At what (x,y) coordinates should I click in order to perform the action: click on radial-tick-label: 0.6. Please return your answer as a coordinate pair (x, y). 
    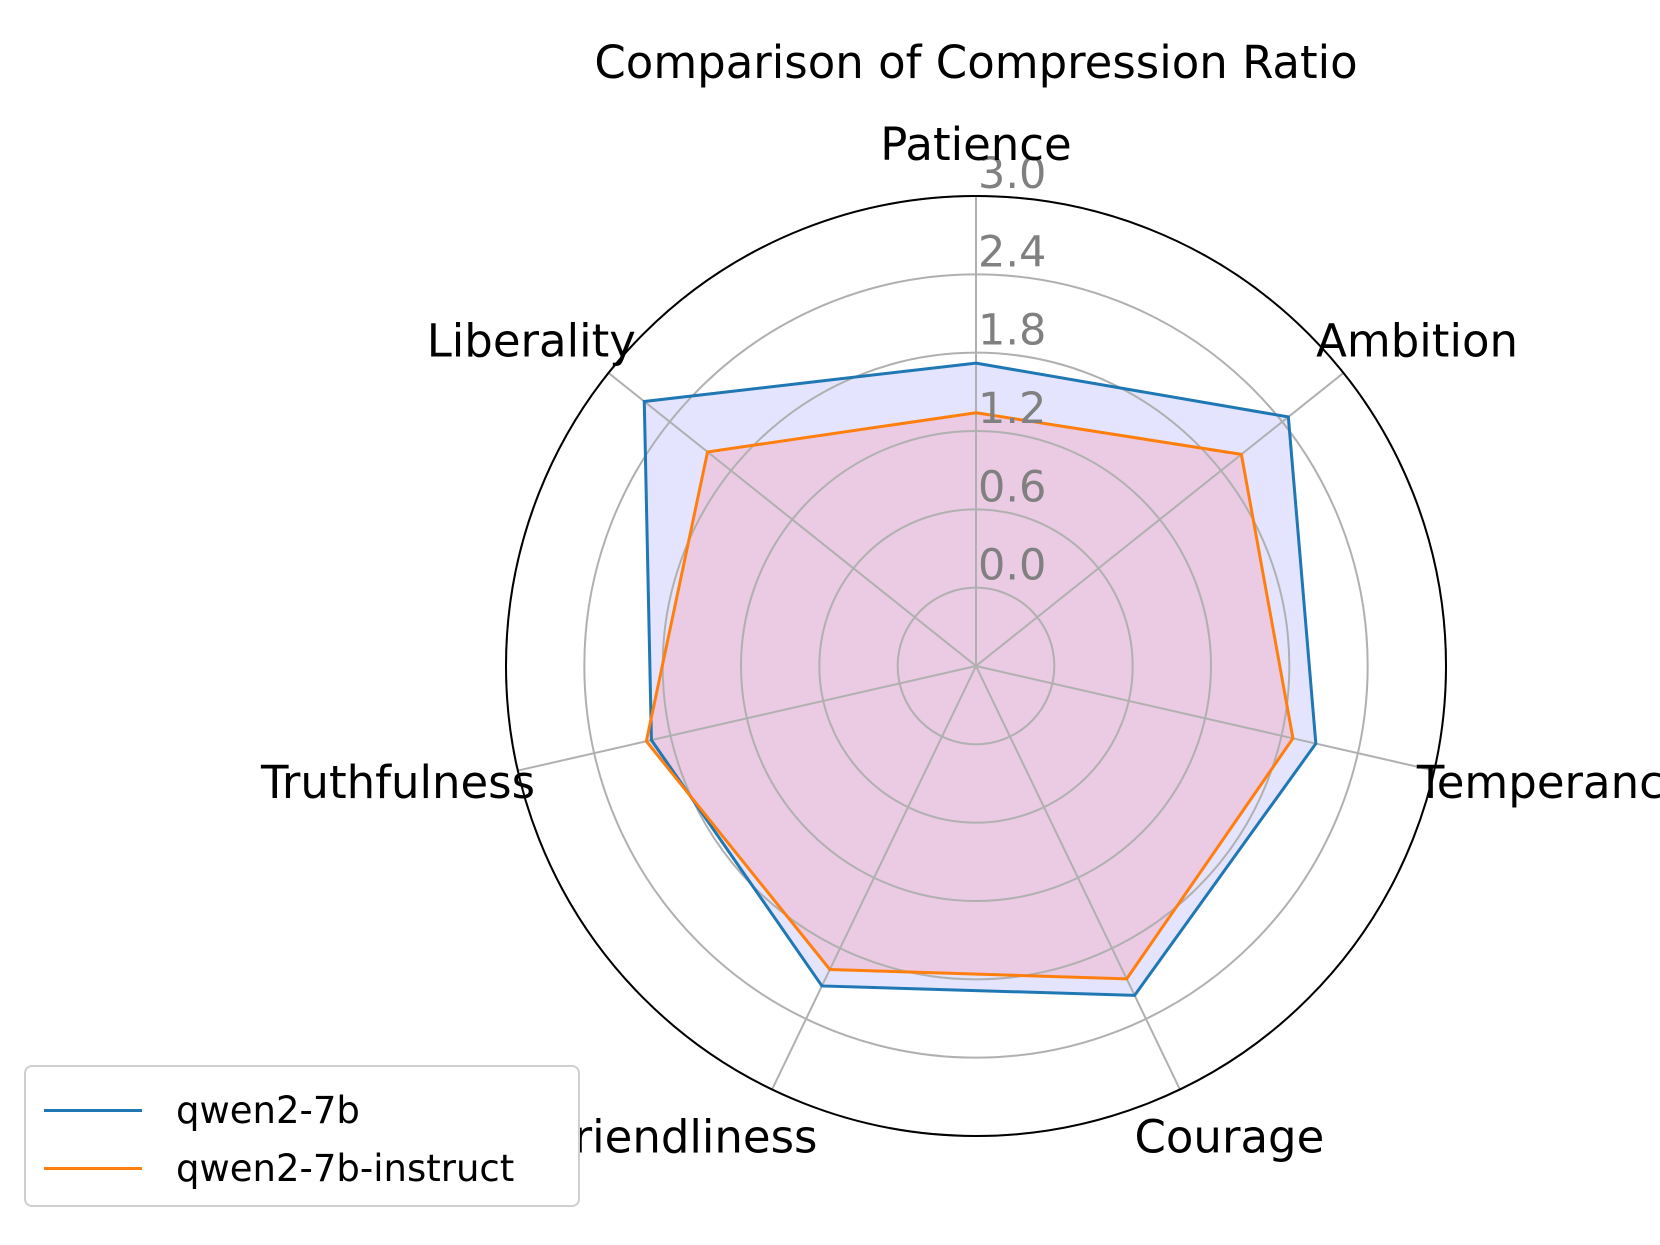
    Looking at the image, I should click on (1012, 487).